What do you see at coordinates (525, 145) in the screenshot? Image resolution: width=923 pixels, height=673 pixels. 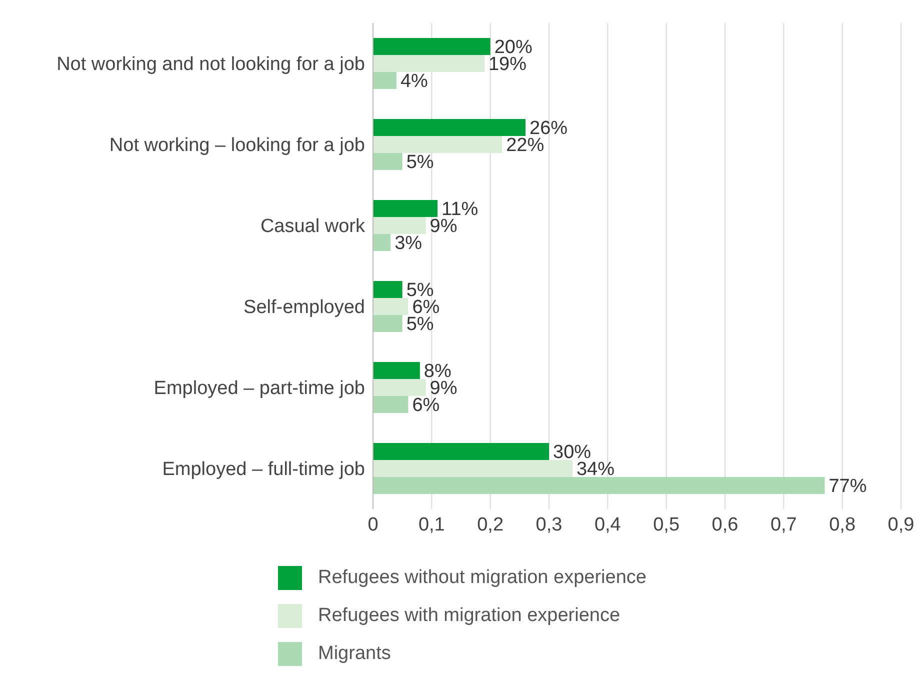 I see `data-label: 22%` at bounding box center [525, 145].